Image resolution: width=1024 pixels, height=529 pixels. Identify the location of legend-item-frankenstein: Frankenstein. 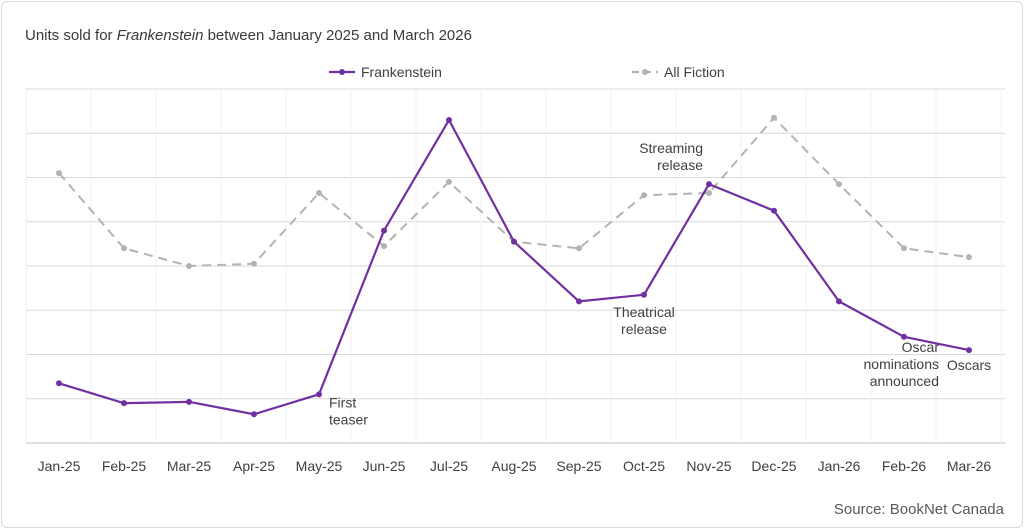
(385, 72).